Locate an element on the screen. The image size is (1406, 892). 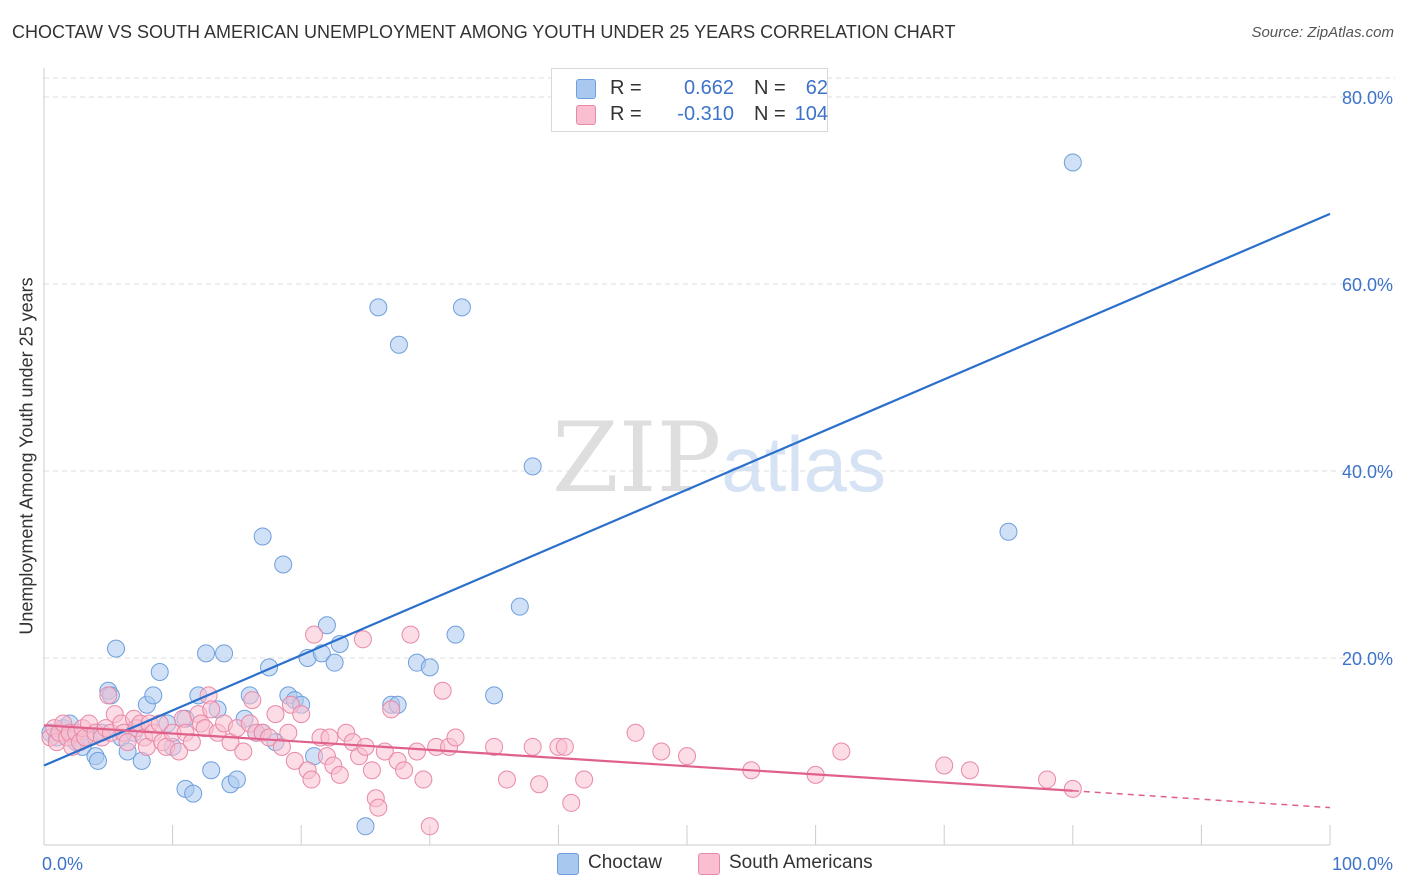
source-label: Source: ZipAtlas.com is located at coordinates (1322, 32).